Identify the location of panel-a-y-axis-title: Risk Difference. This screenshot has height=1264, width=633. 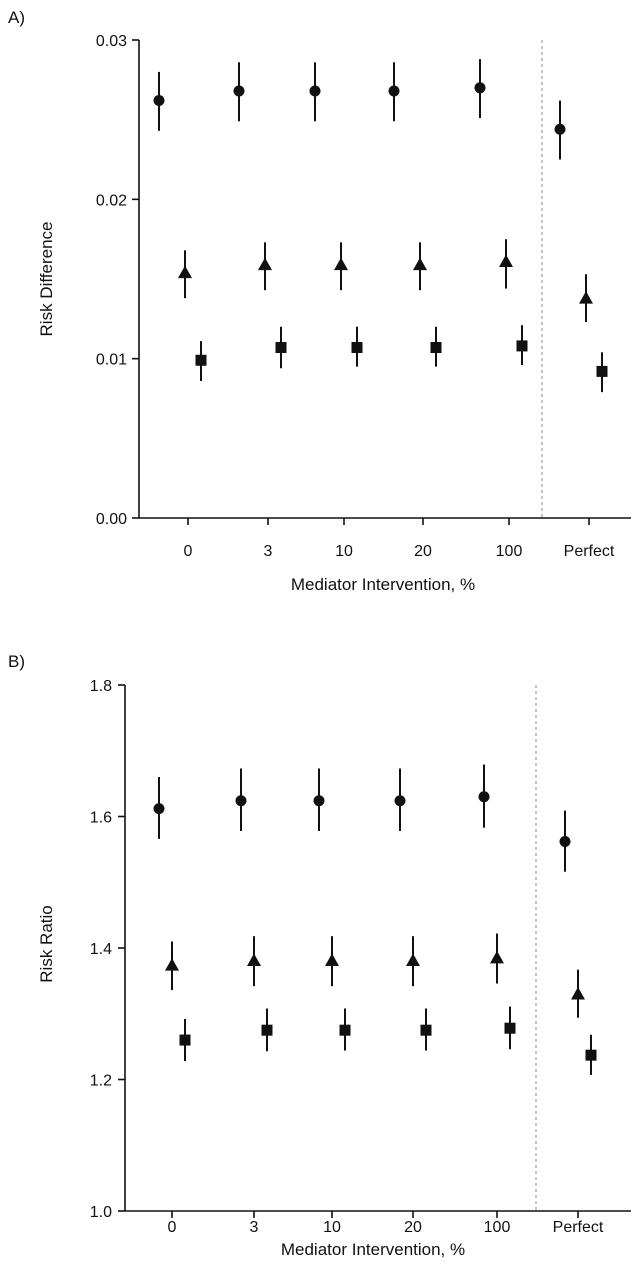
(46, 279).